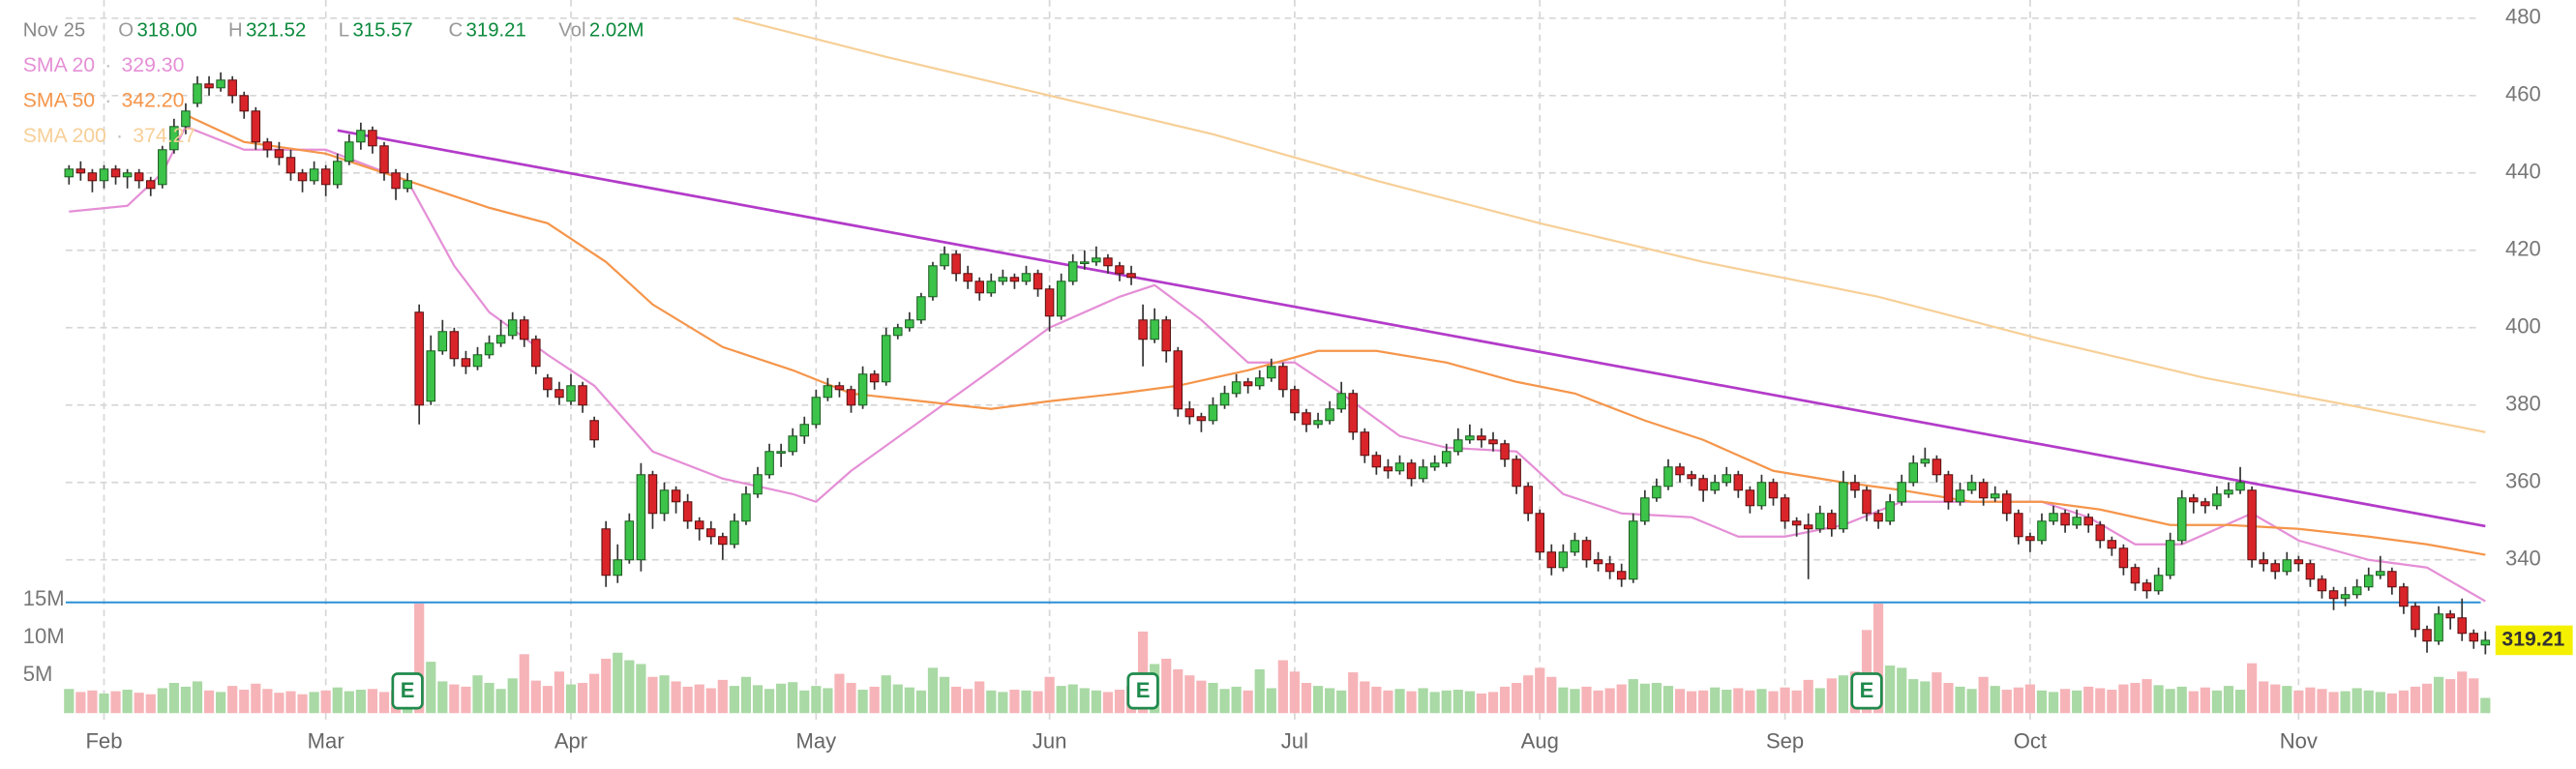 This screenshot has height=769, width=2576. Describe the element at coordinates (2523, 249) in the screenshot. I see `y-tick-label: 420` at that location.